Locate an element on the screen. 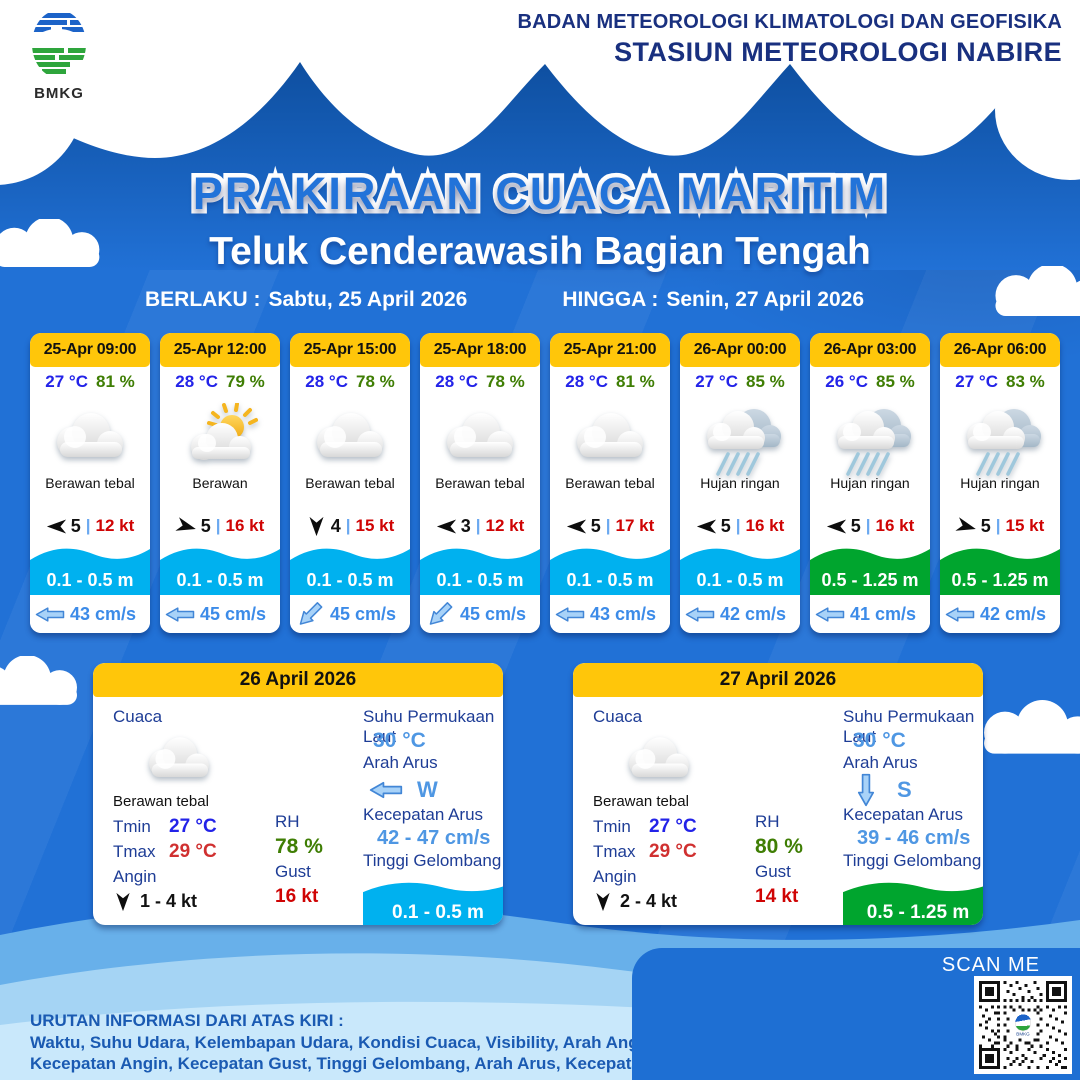 This screenshot has height=1080, width=1080. wind-row: 5 | 12 kt is located at coordinates (90, 526).